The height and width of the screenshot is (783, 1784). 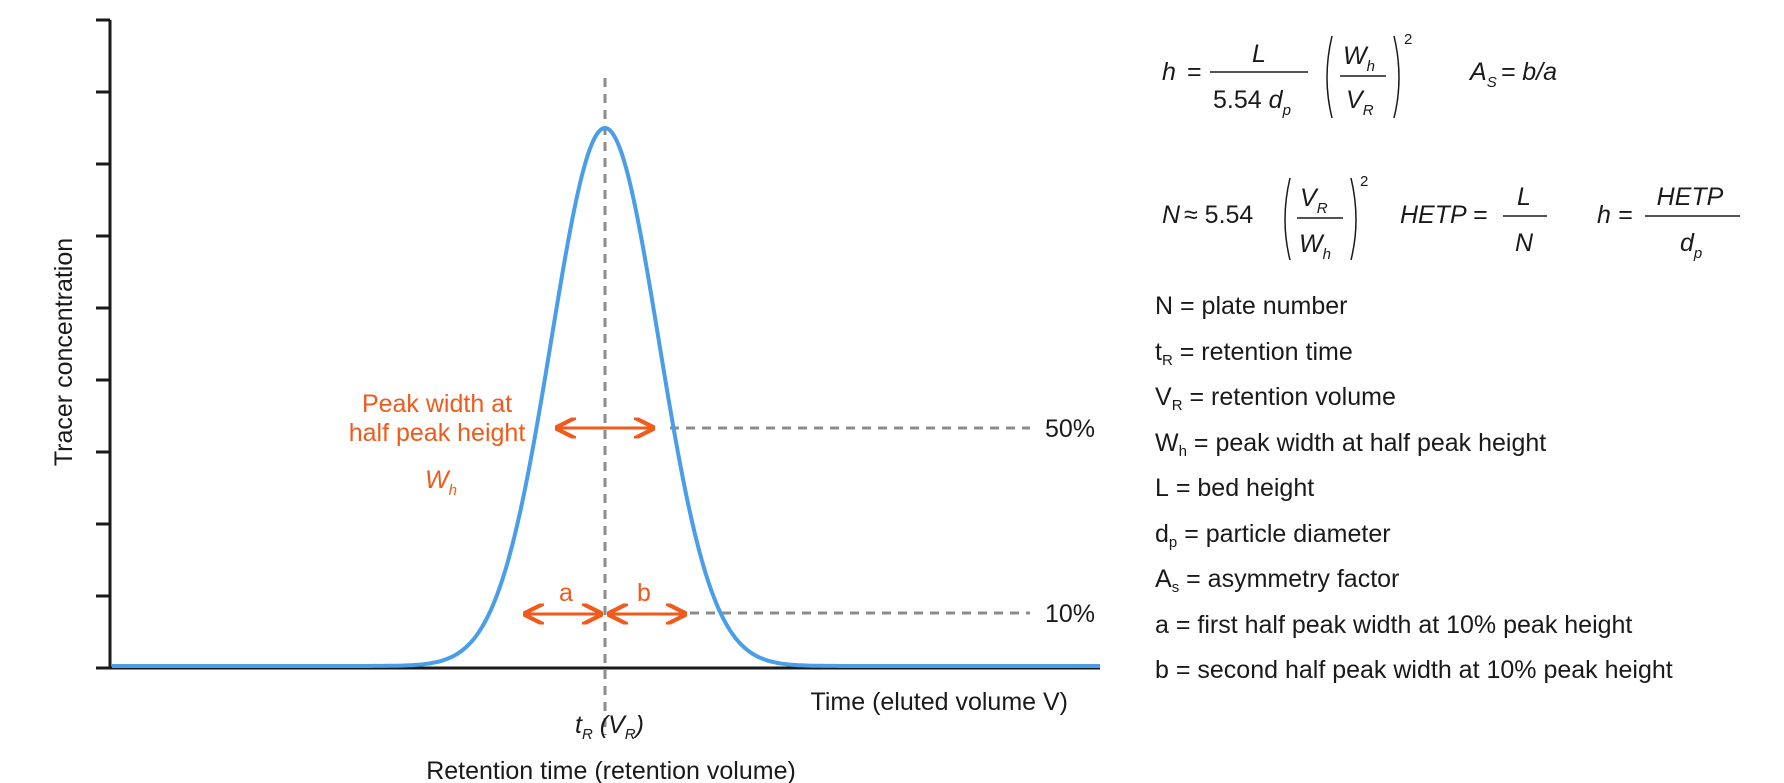 I want to click on legend-item: N = plate number, so click(x=1251, y=306).